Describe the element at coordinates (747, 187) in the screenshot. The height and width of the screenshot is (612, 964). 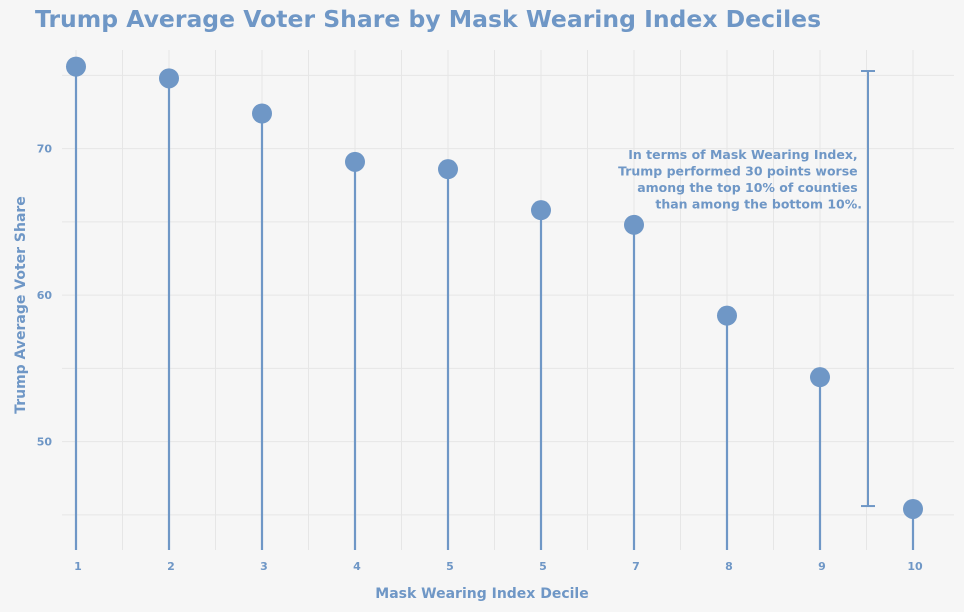
I see `annotation-line: among the top 10% of counties` at that location.